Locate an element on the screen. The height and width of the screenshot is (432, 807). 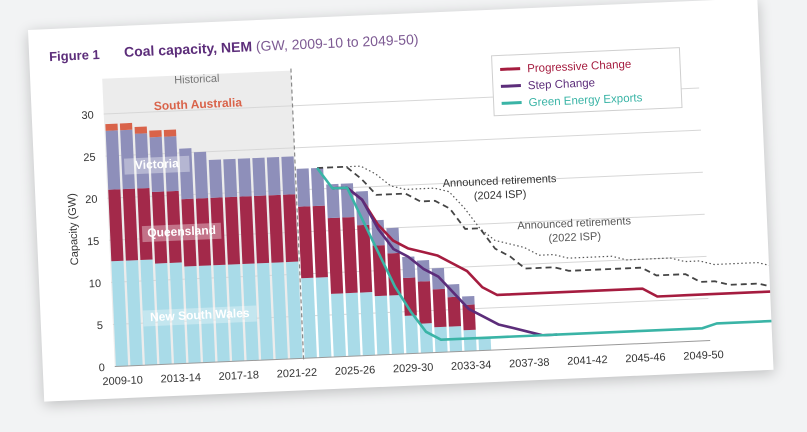
x-tick-label: 2017-18 is located at coordinates (238, 376).